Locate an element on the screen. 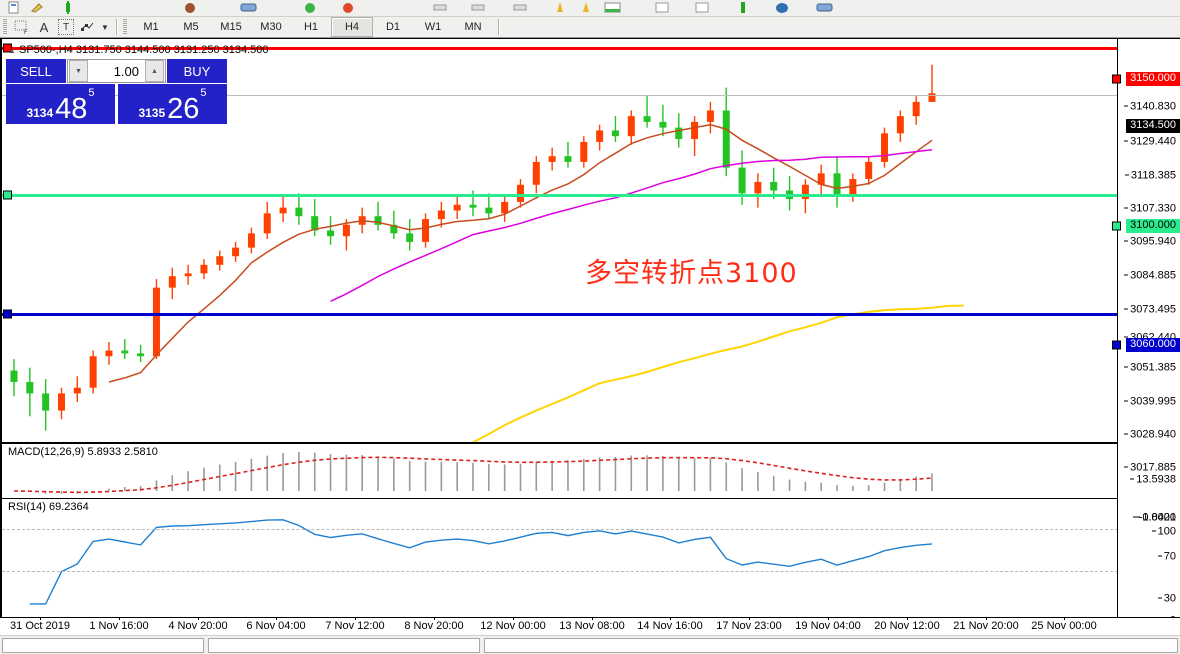  scroll-icon is located at coordinates (440, 7).